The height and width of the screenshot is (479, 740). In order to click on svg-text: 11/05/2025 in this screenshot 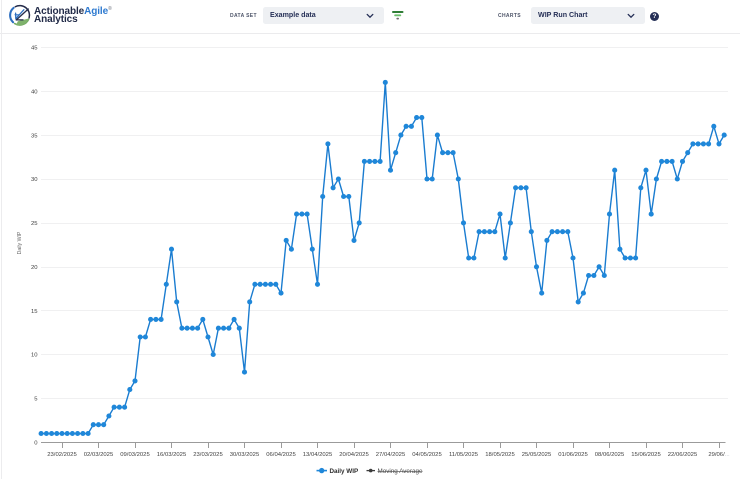, I will do `click(464, 455)`.